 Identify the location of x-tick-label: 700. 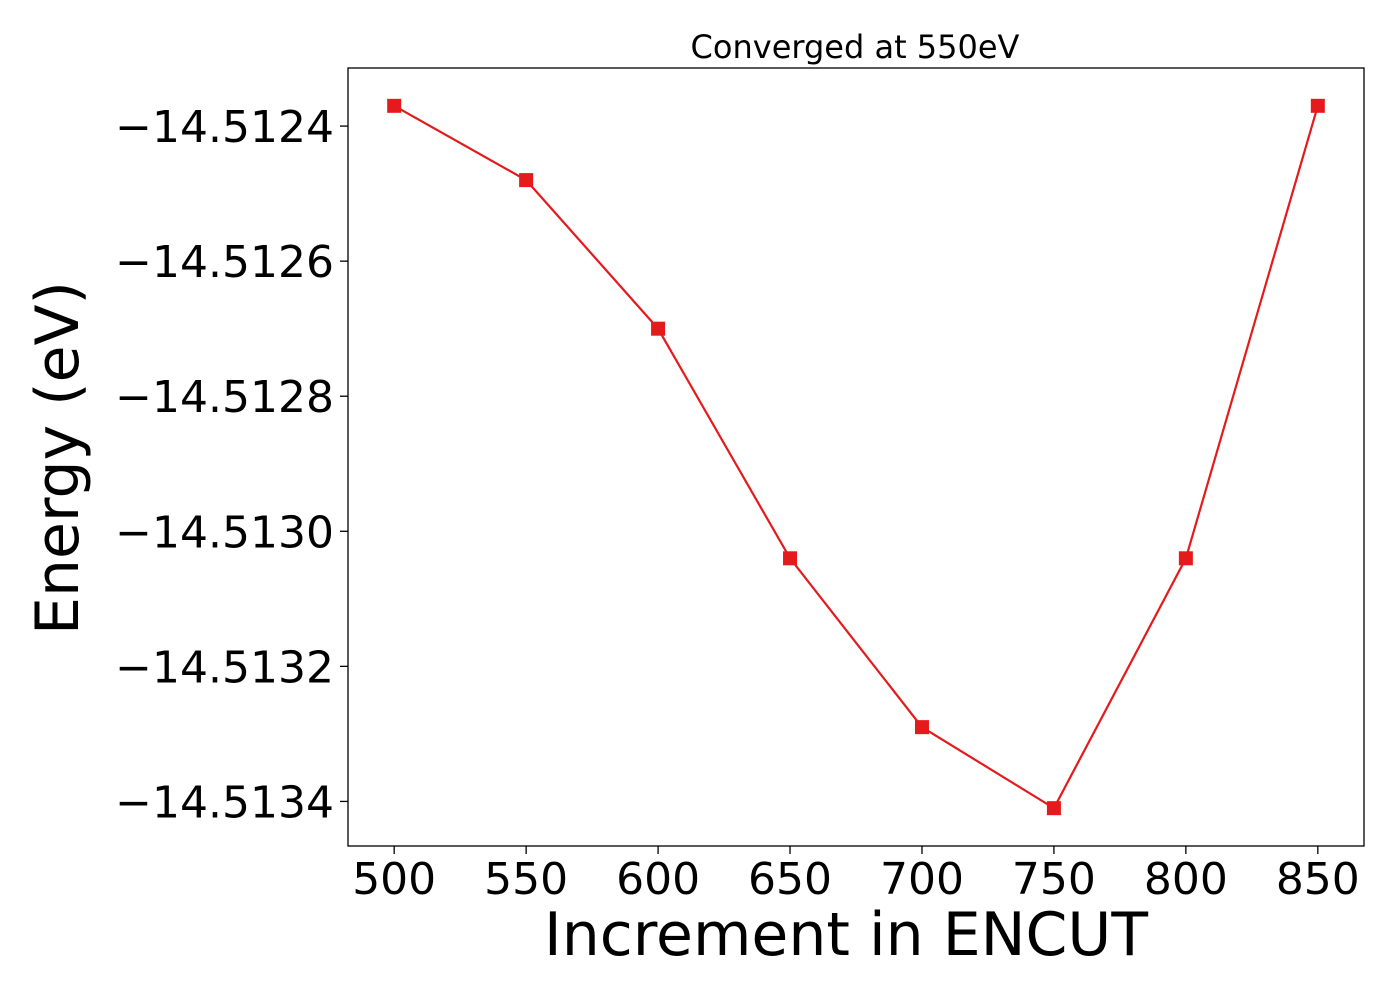
(922, 879).